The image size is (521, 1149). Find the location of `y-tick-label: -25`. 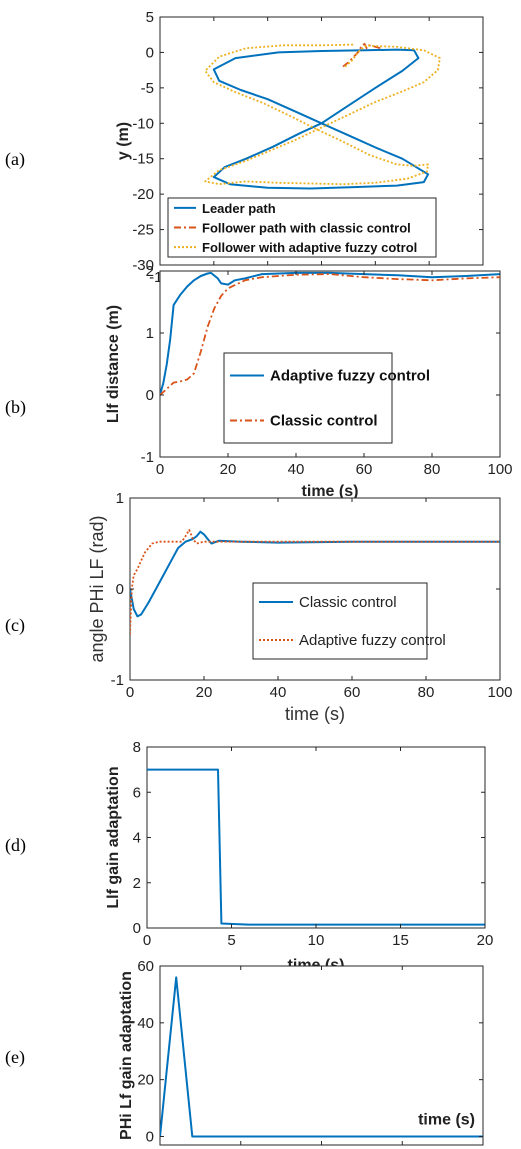

y-tick-label: -25 is located at coordinates (143, 230).